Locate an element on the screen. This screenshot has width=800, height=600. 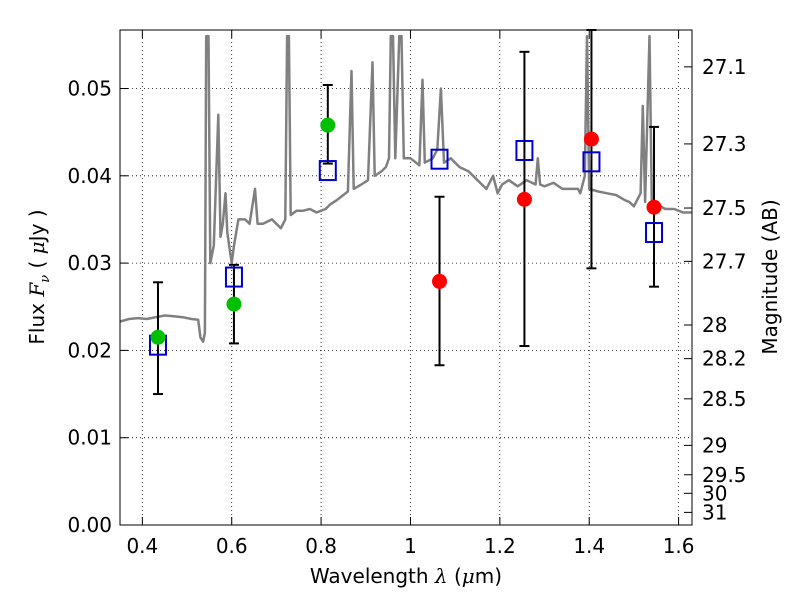
right-tick-label: 27.3 is located at coordinates (724, 144).